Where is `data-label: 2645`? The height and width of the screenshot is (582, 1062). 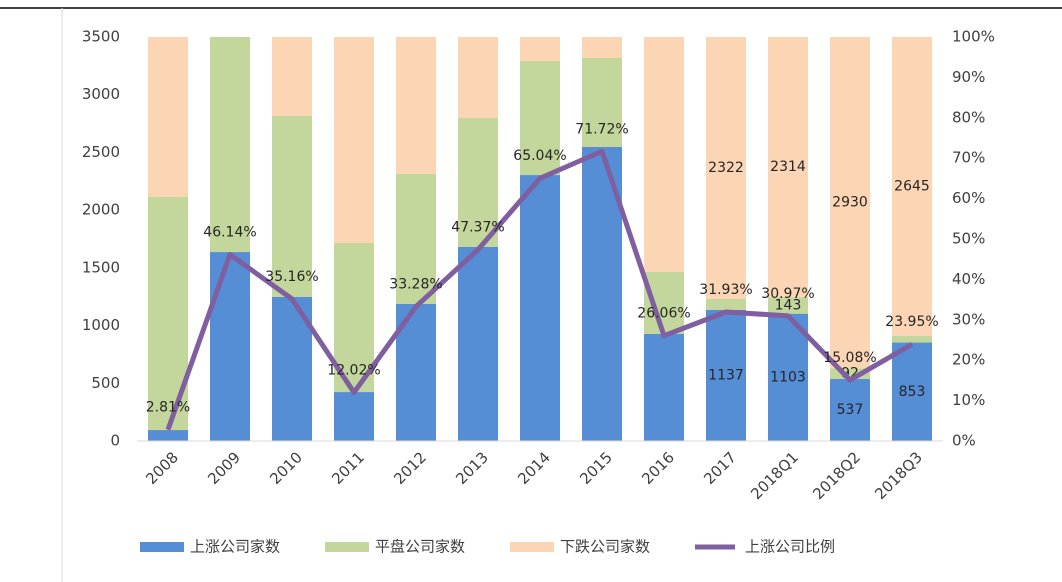
data-label: 2645 is located at coordinates (912, 186).